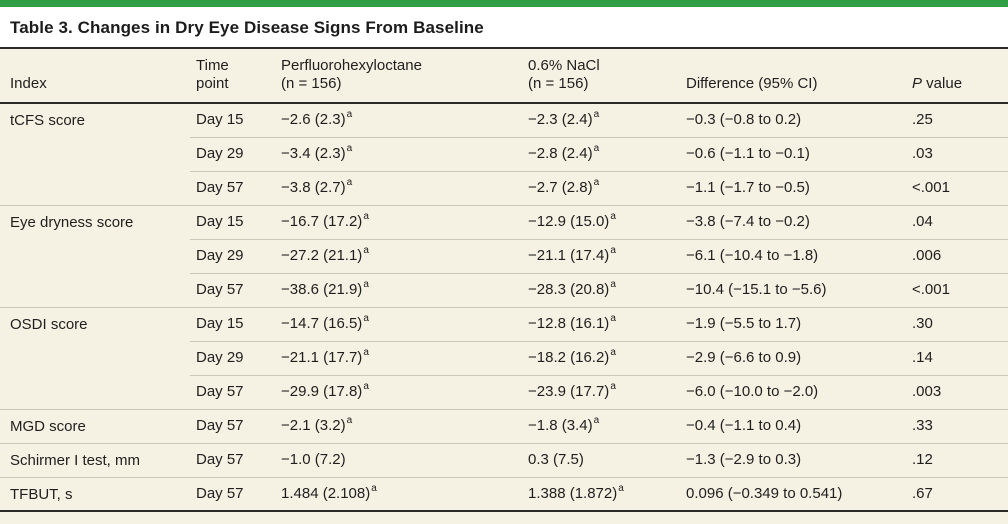  What do you see at coordinates (95, 357) in the screenshot?
I see `index-cell: OSDI score` at bounding box center [95, 357].